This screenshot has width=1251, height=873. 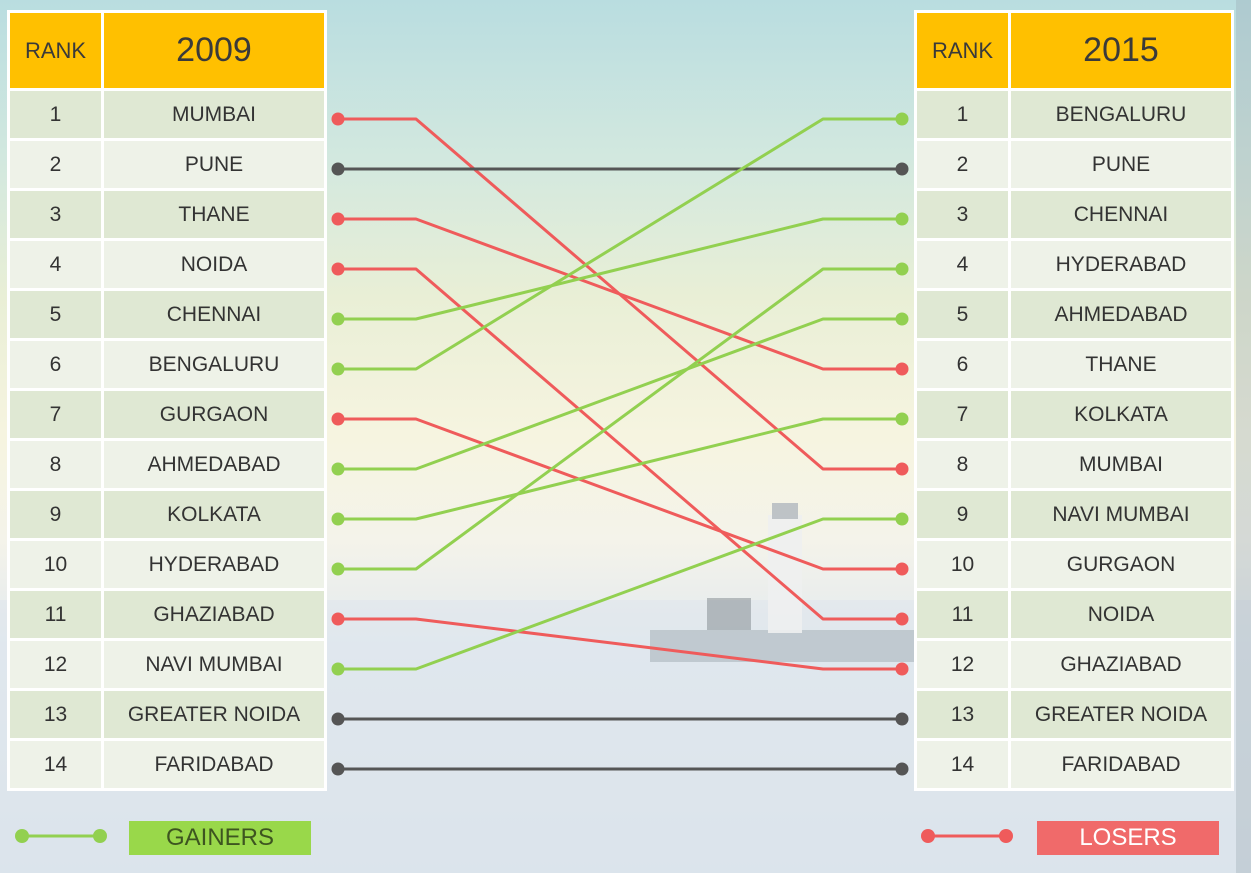 What do you see at coordinates (167, 264) in the screenshot?
I see `table-row: 4 NOIDA` at bounding box center [167, 264].